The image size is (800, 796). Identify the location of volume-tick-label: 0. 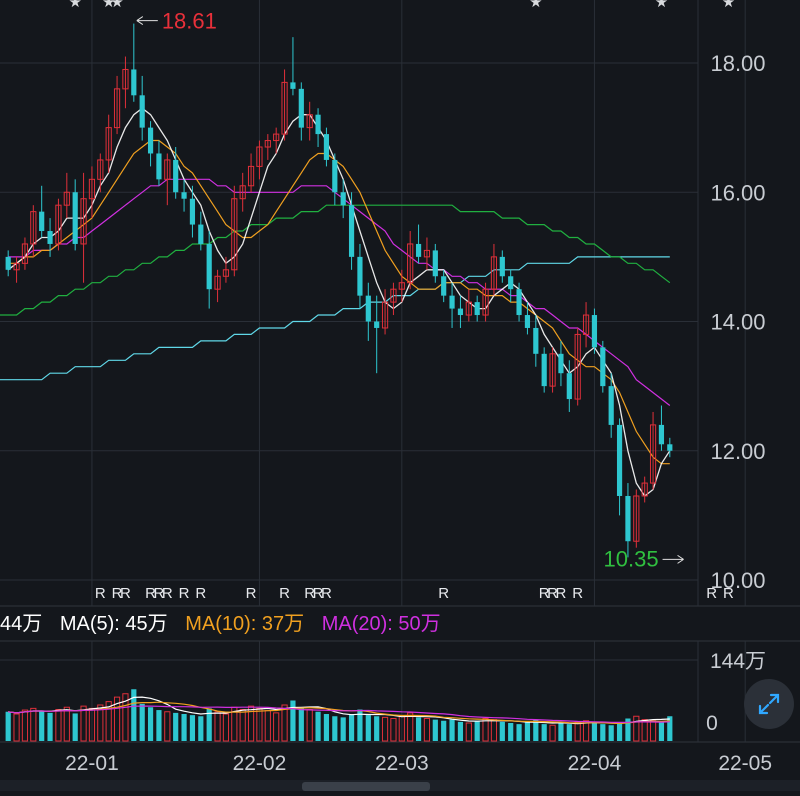
(712, 723).